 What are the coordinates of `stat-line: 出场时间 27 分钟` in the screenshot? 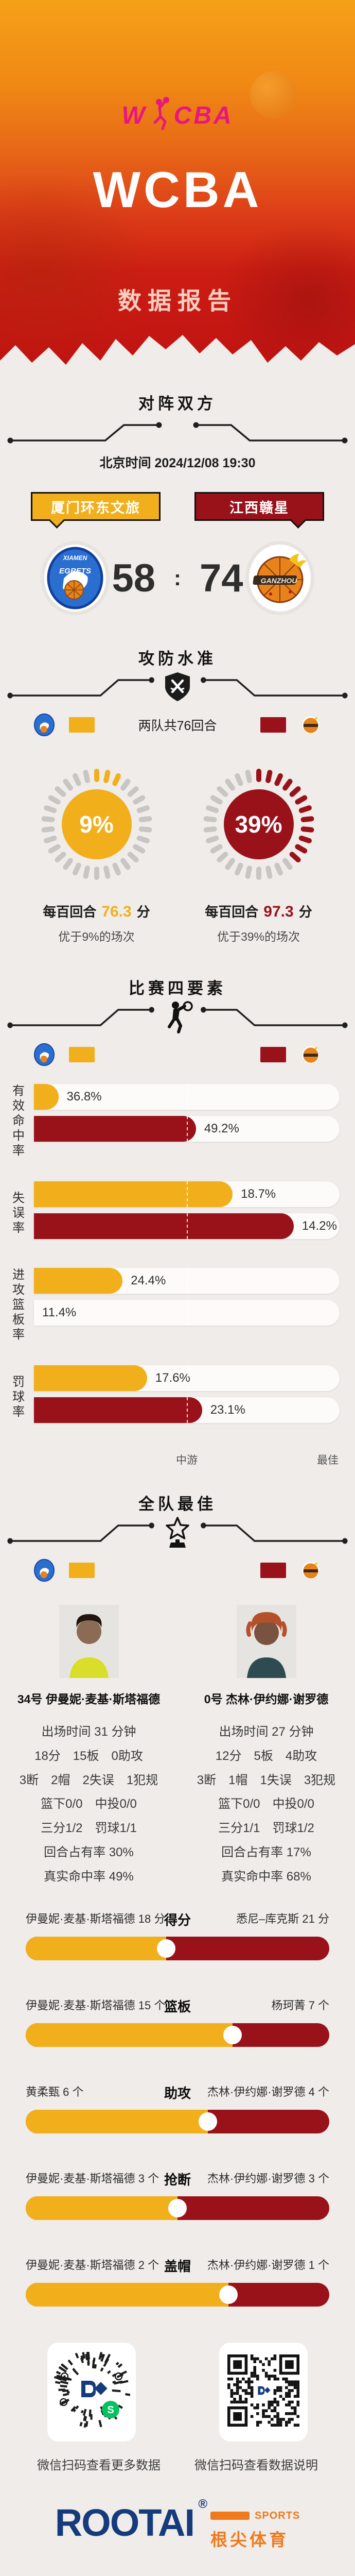 It's located at (266, 1732).